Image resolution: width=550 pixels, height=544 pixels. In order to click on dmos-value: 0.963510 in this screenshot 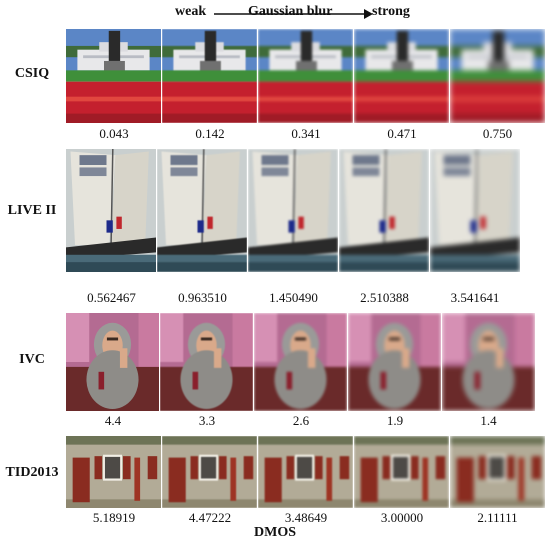, I will do `click(202, 297)`.